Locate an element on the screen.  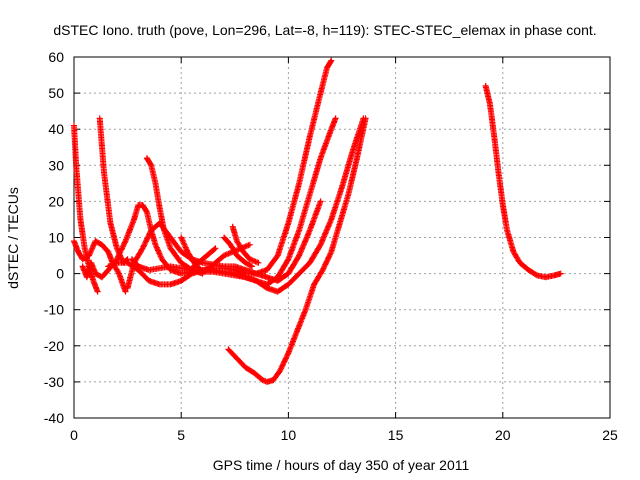
x-tick-label: 20 is located at coordinates (503, 435).